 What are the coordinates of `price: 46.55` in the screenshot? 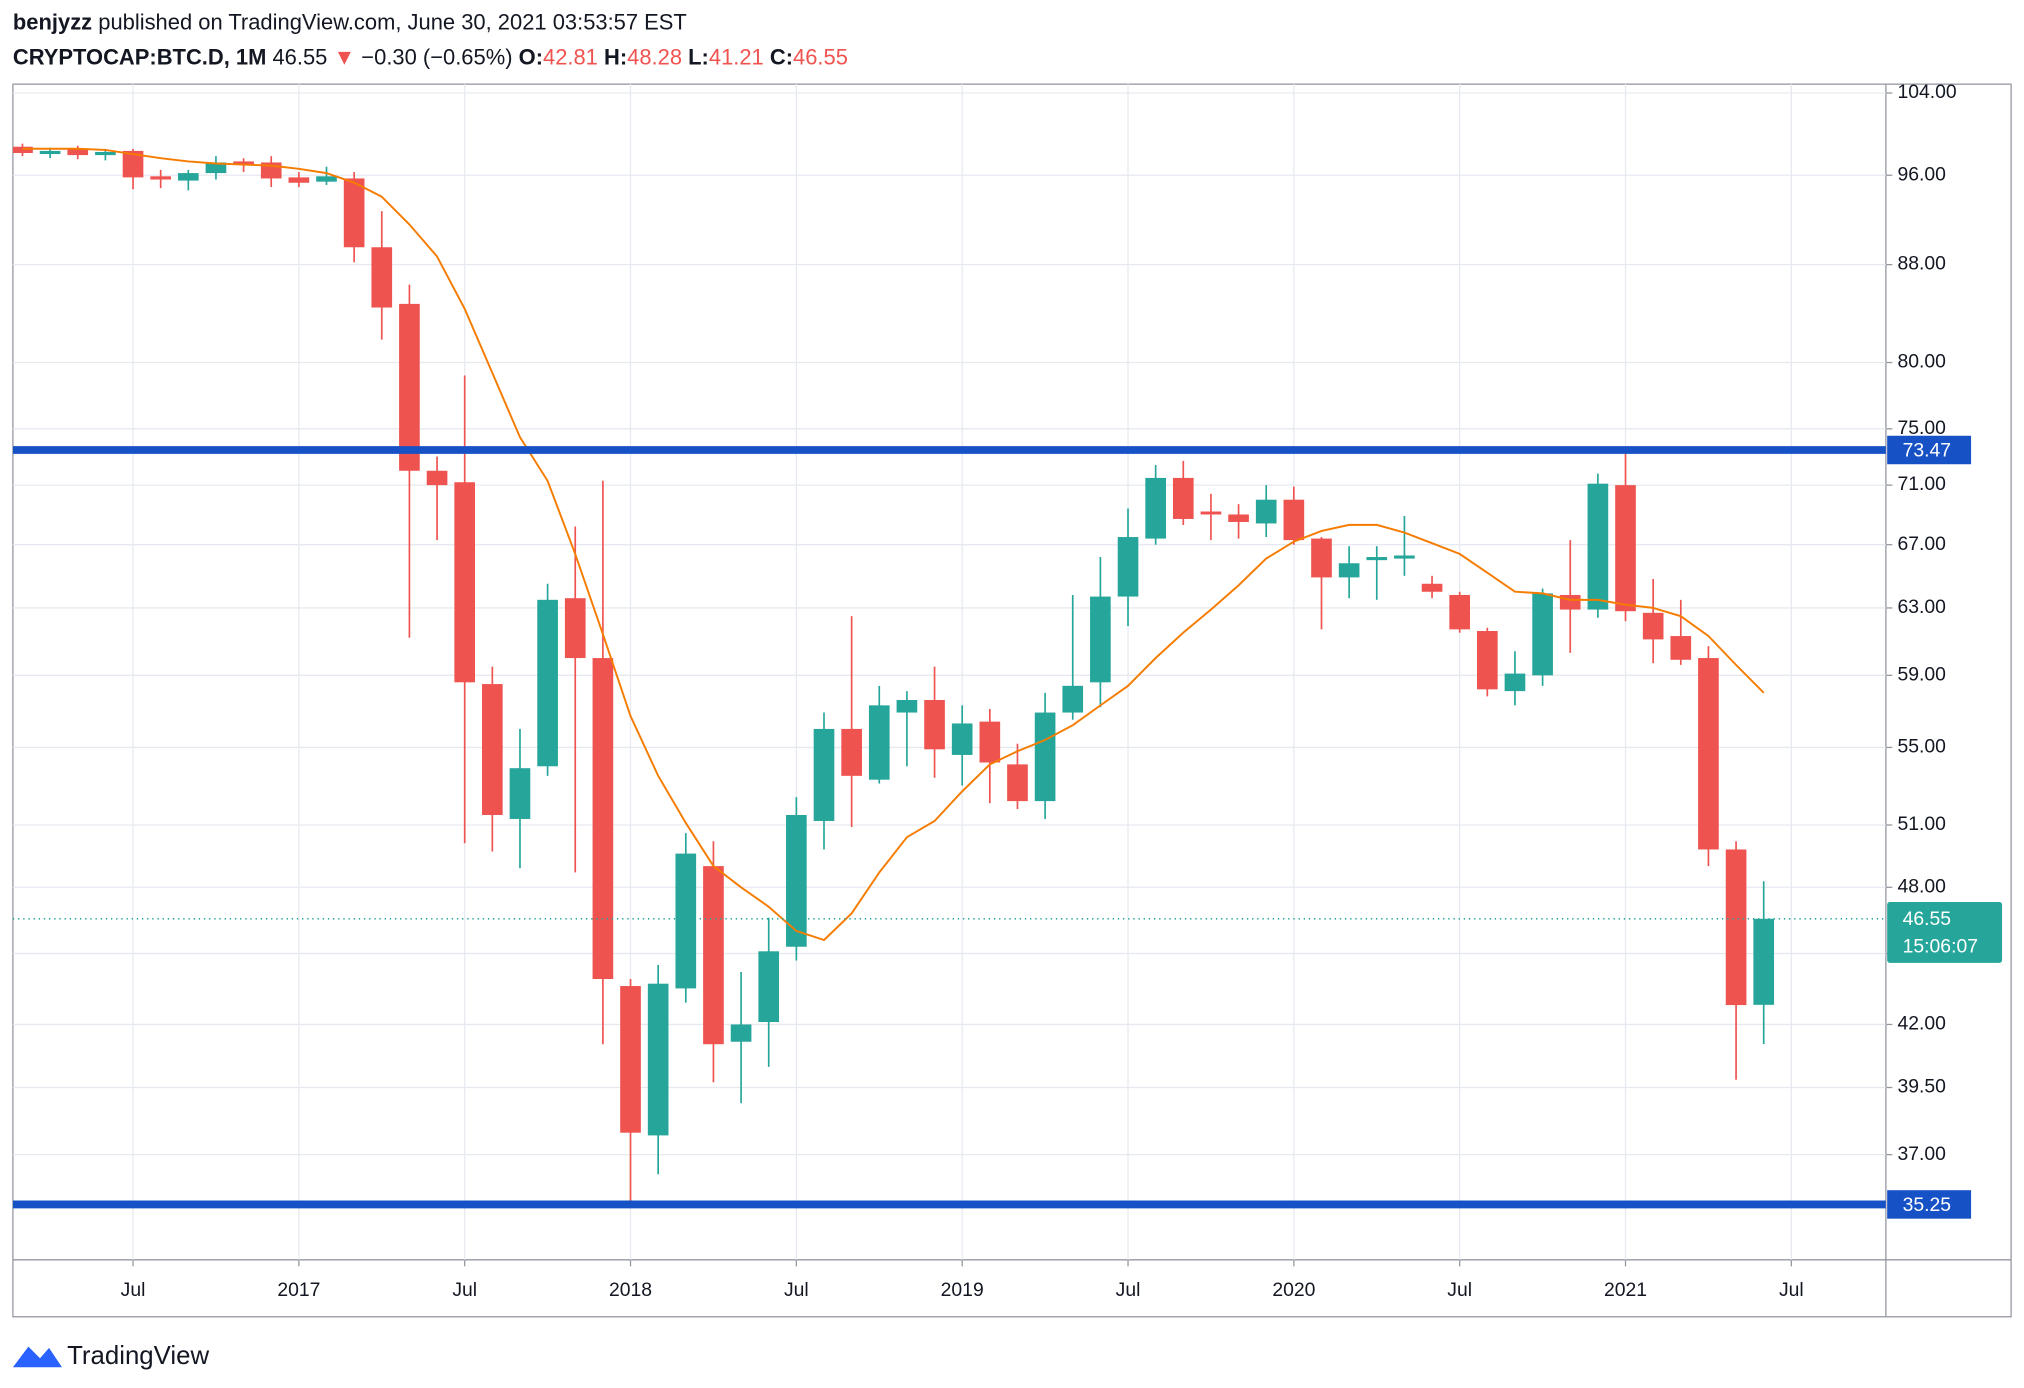 It's located at (299, 56).